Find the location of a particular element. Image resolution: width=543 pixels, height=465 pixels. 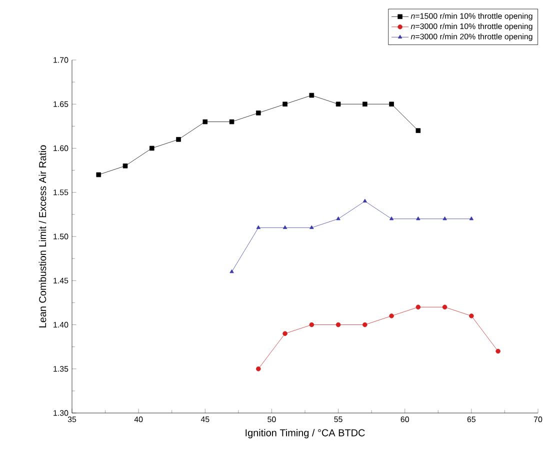

y-axis-title: Lean Combustion Limit / Excess Air Ratio is located at coordinates (42, 236).